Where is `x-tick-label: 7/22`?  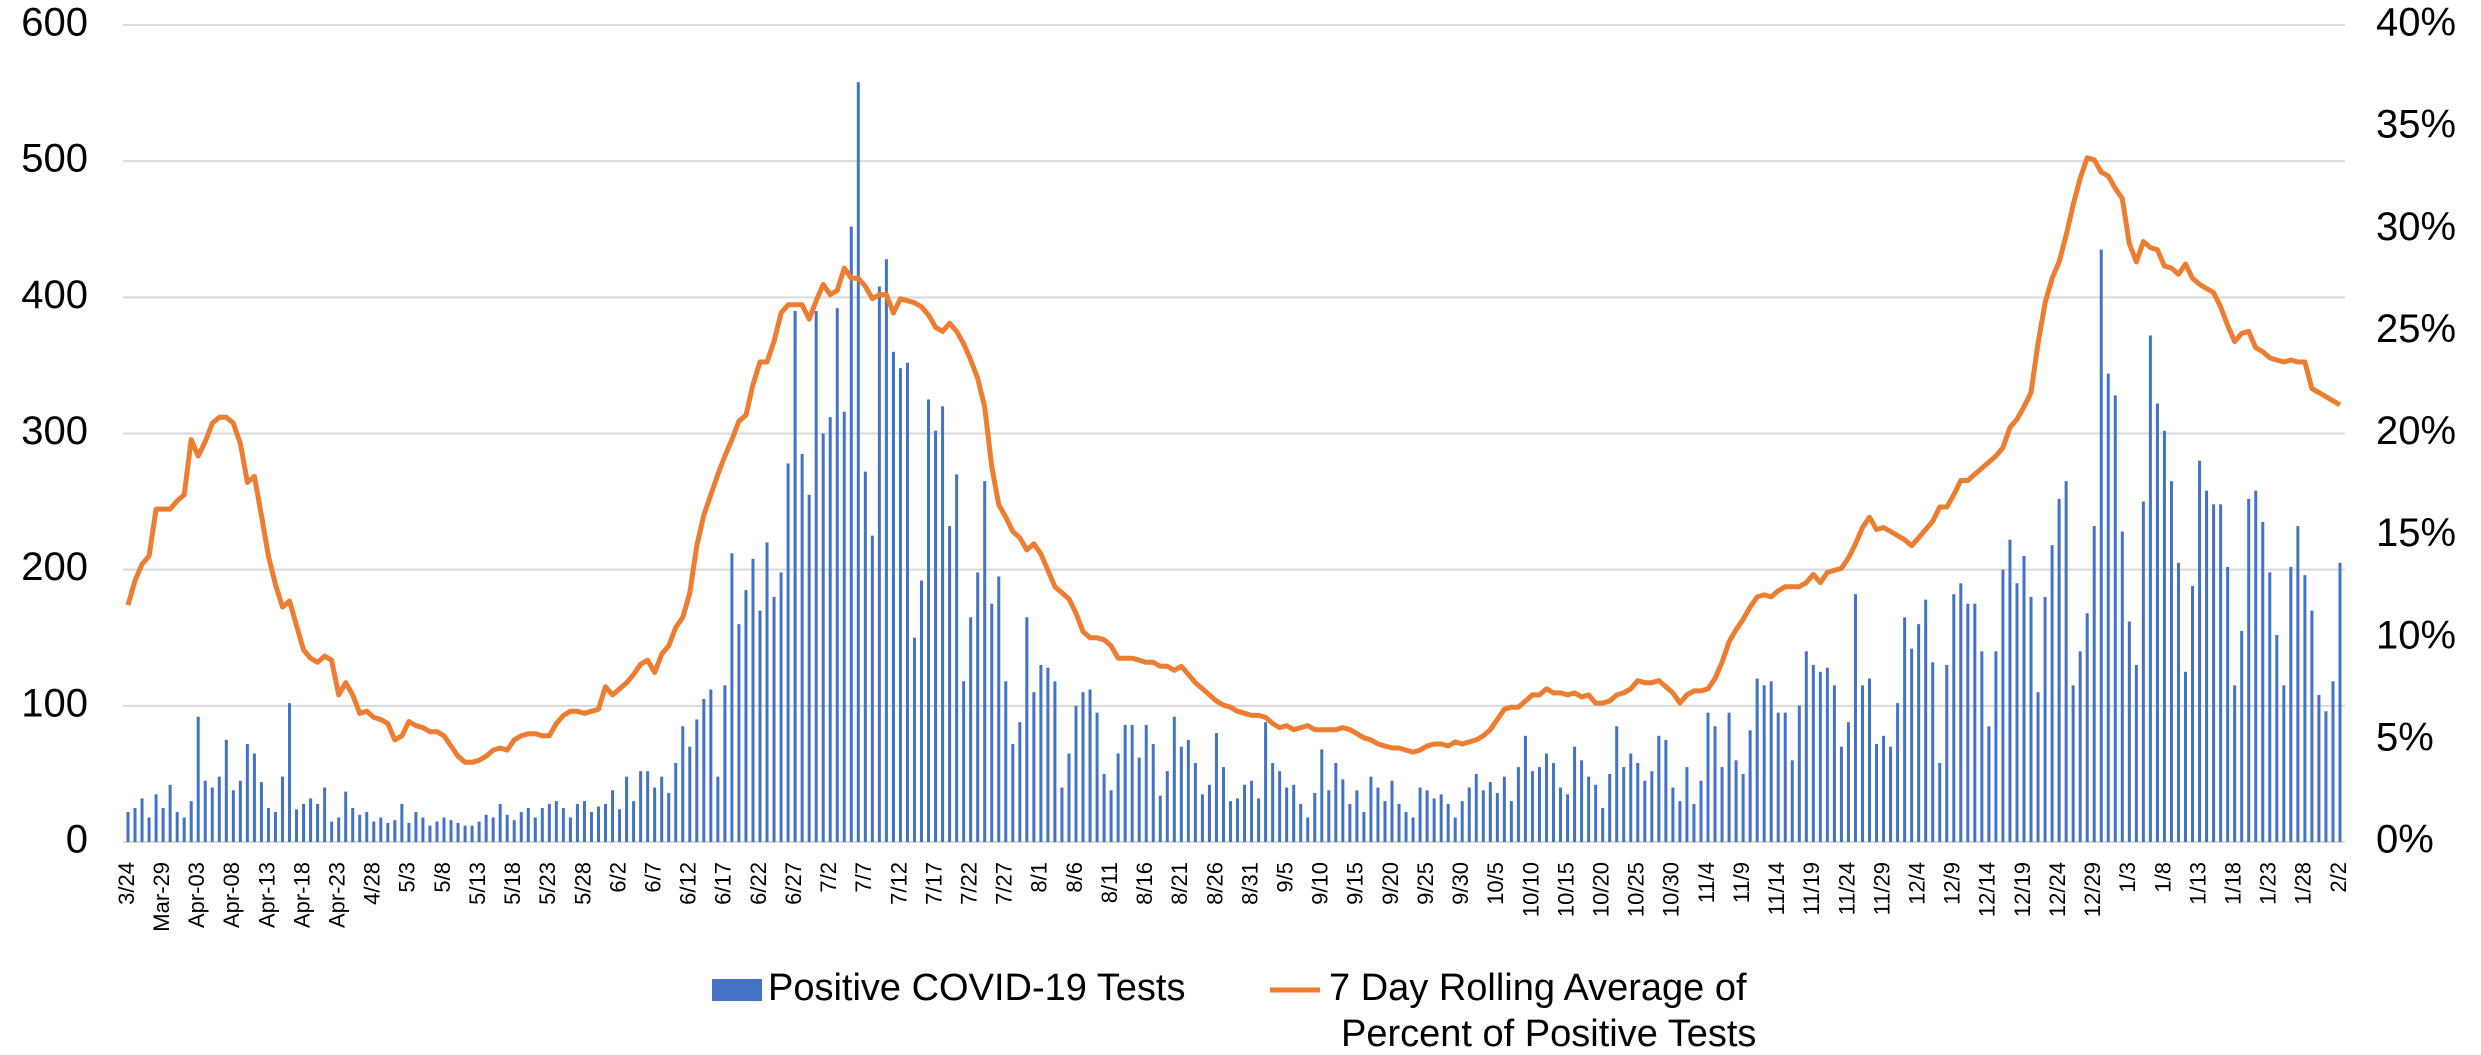
x-tick-label: 7/22 is located at coordinates (968, 883).